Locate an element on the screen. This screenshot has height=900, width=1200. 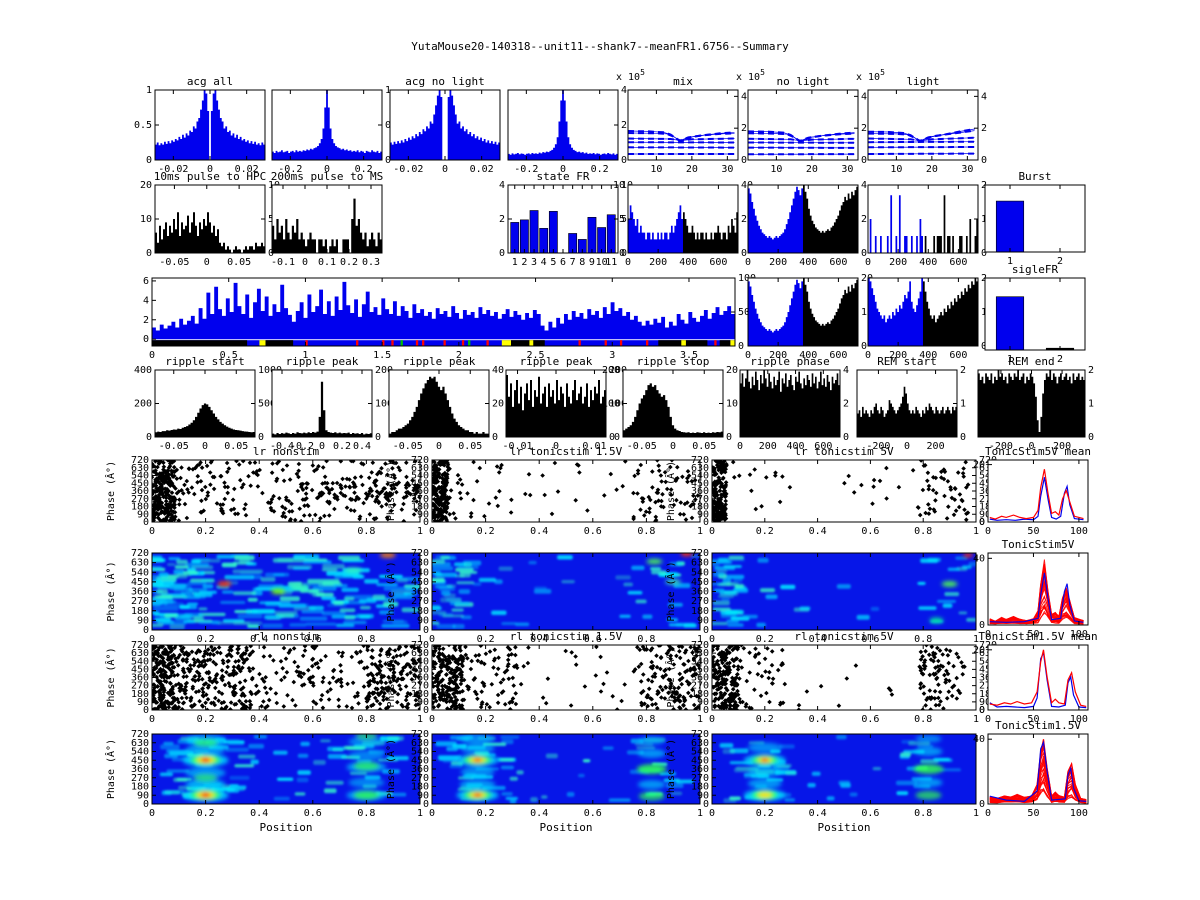
fr-hist-3-ytick-right: 1 is located at coordinates (984, 219).